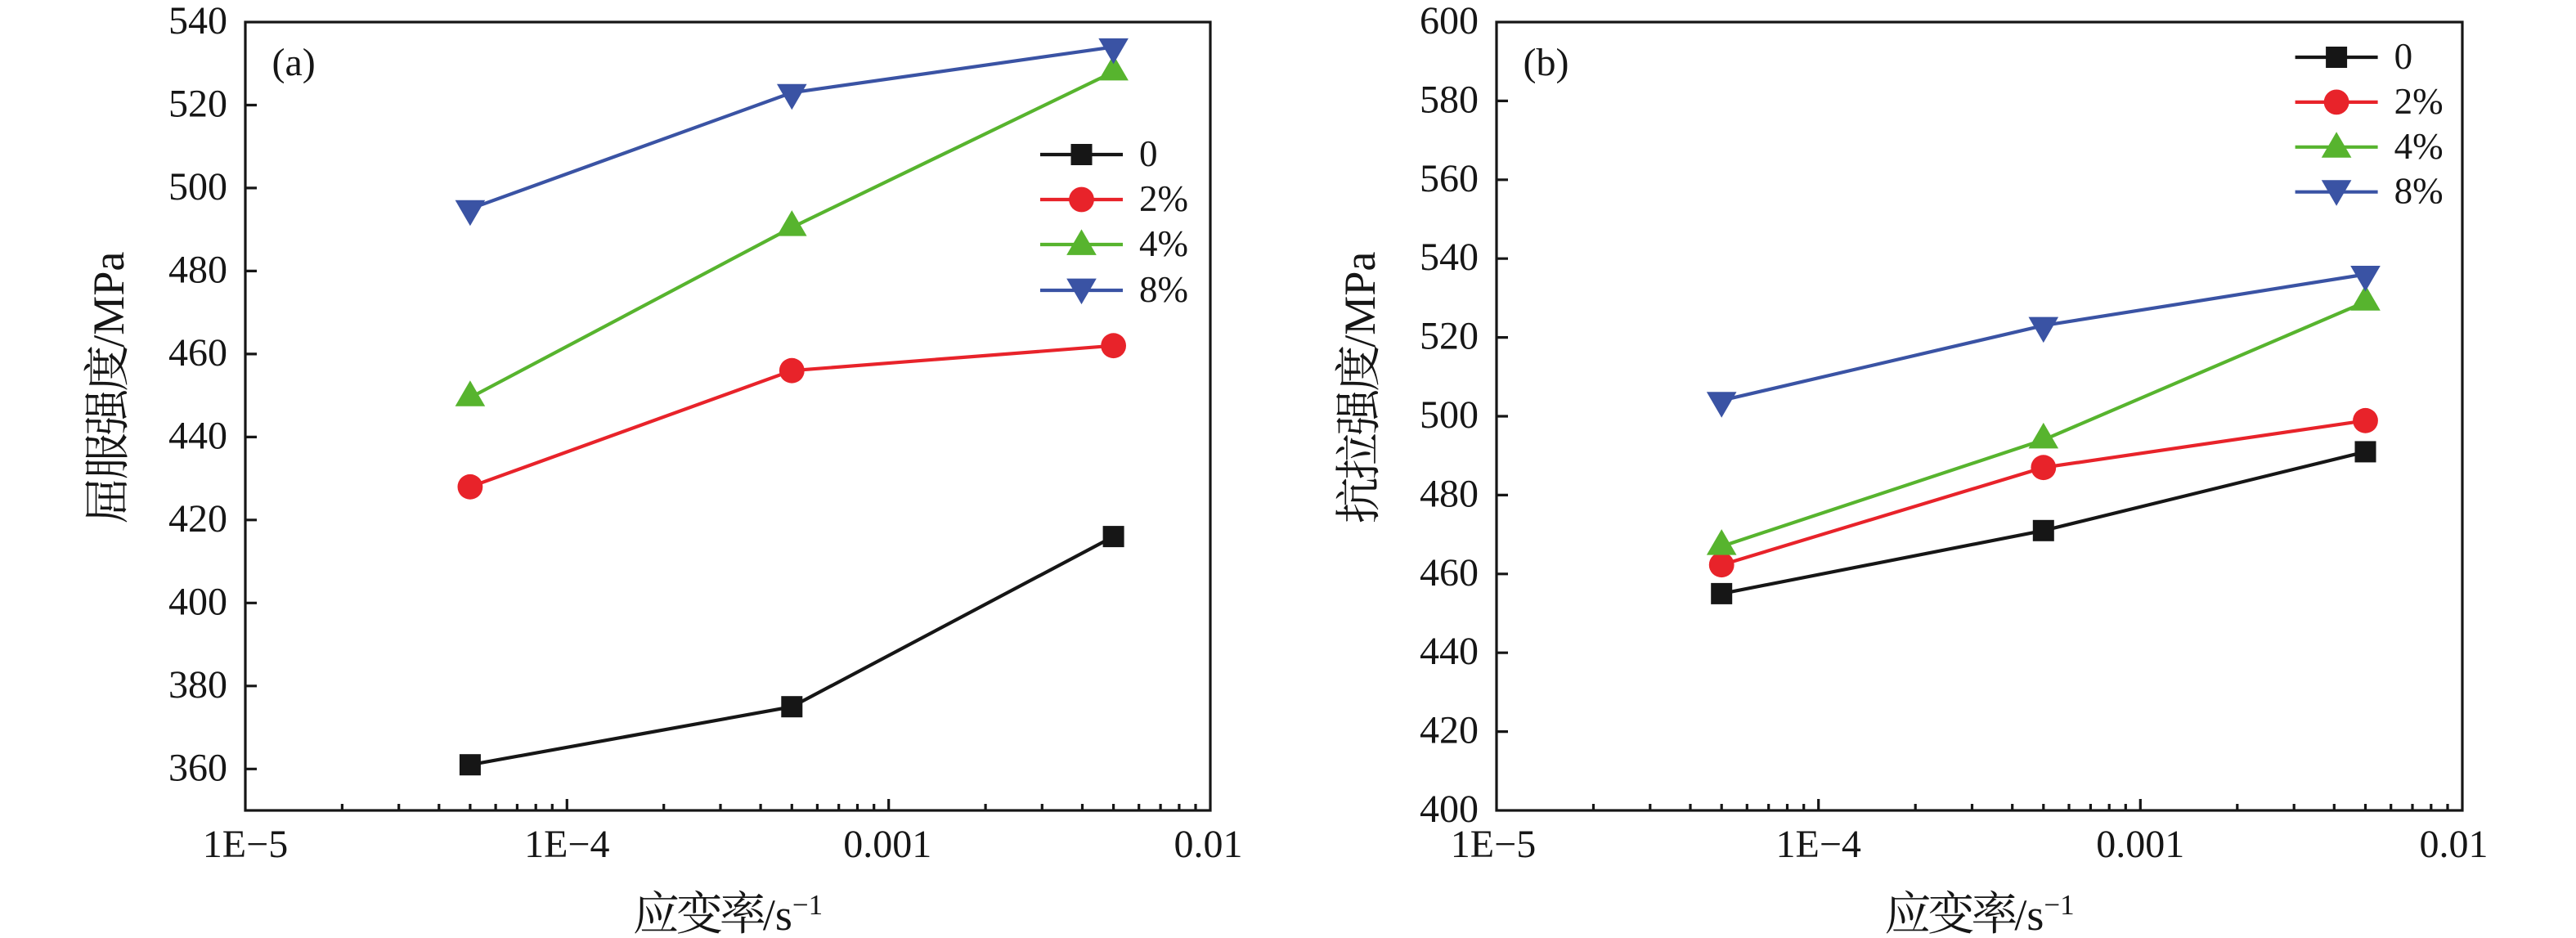 This screenshot has width=2576, height=938. What do you see at coordinates (197, 767) in the screenshot?
I see `svg-text: 360` at bounding box center [197, 767].